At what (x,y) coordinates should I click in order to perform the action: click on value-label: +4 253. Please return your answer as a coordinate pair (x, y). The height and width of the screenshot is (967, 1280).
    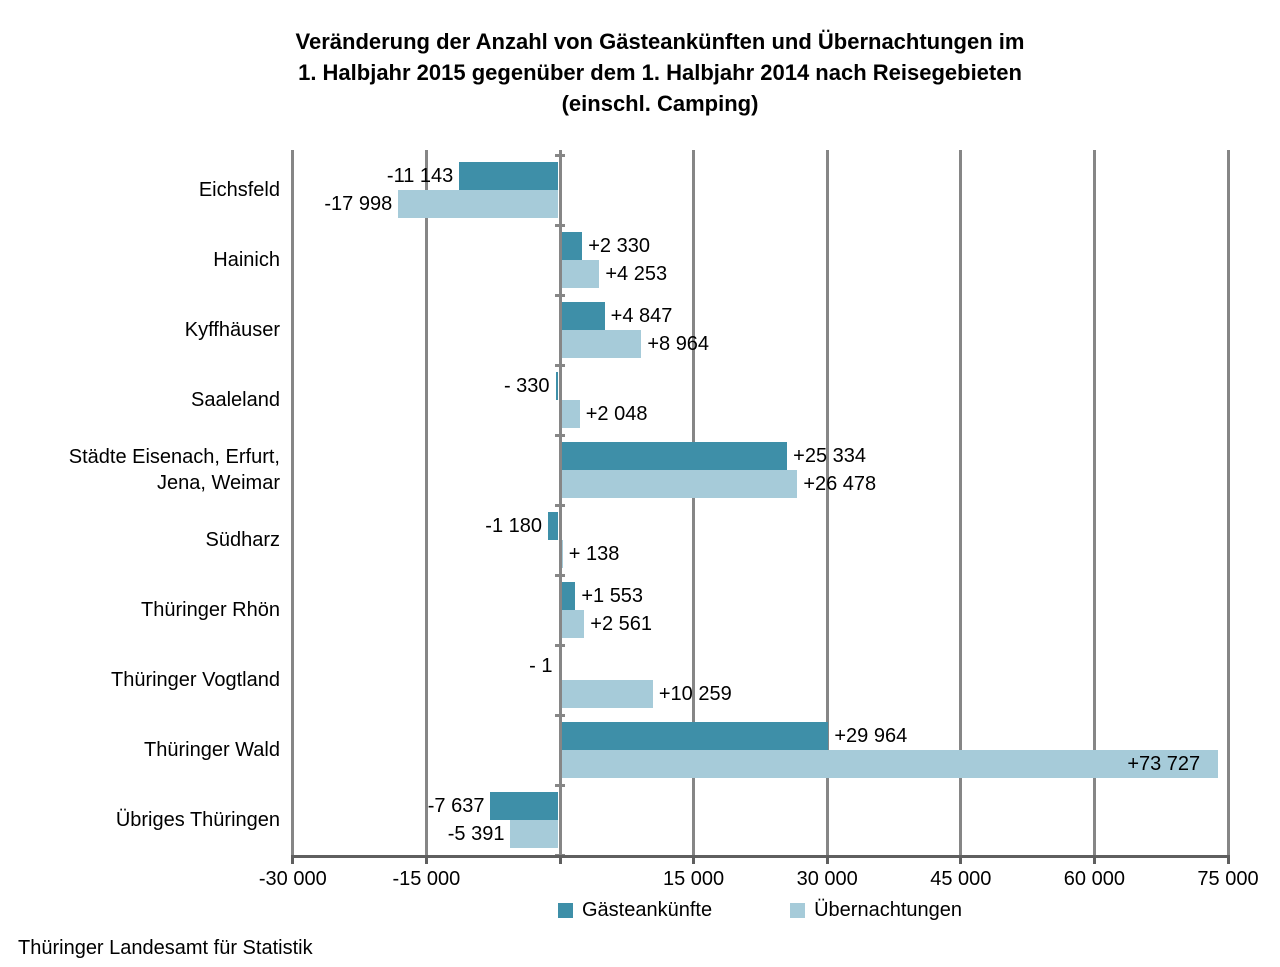
    Looking at the image, I should click on (636, 274).